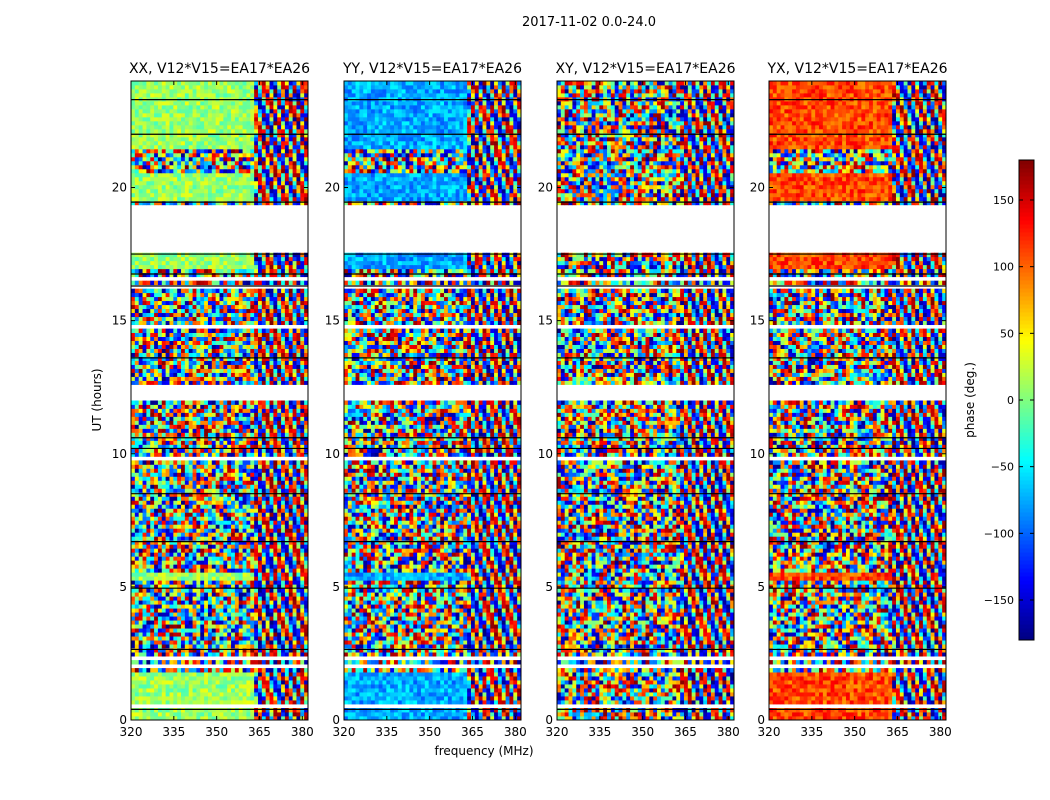 This screenshot has width=1050, height=800. Describe the element at coordinates (645, 69) in the screenshot. I see `panel-title: XY, V12*V15=EA17*EA26` at that location.